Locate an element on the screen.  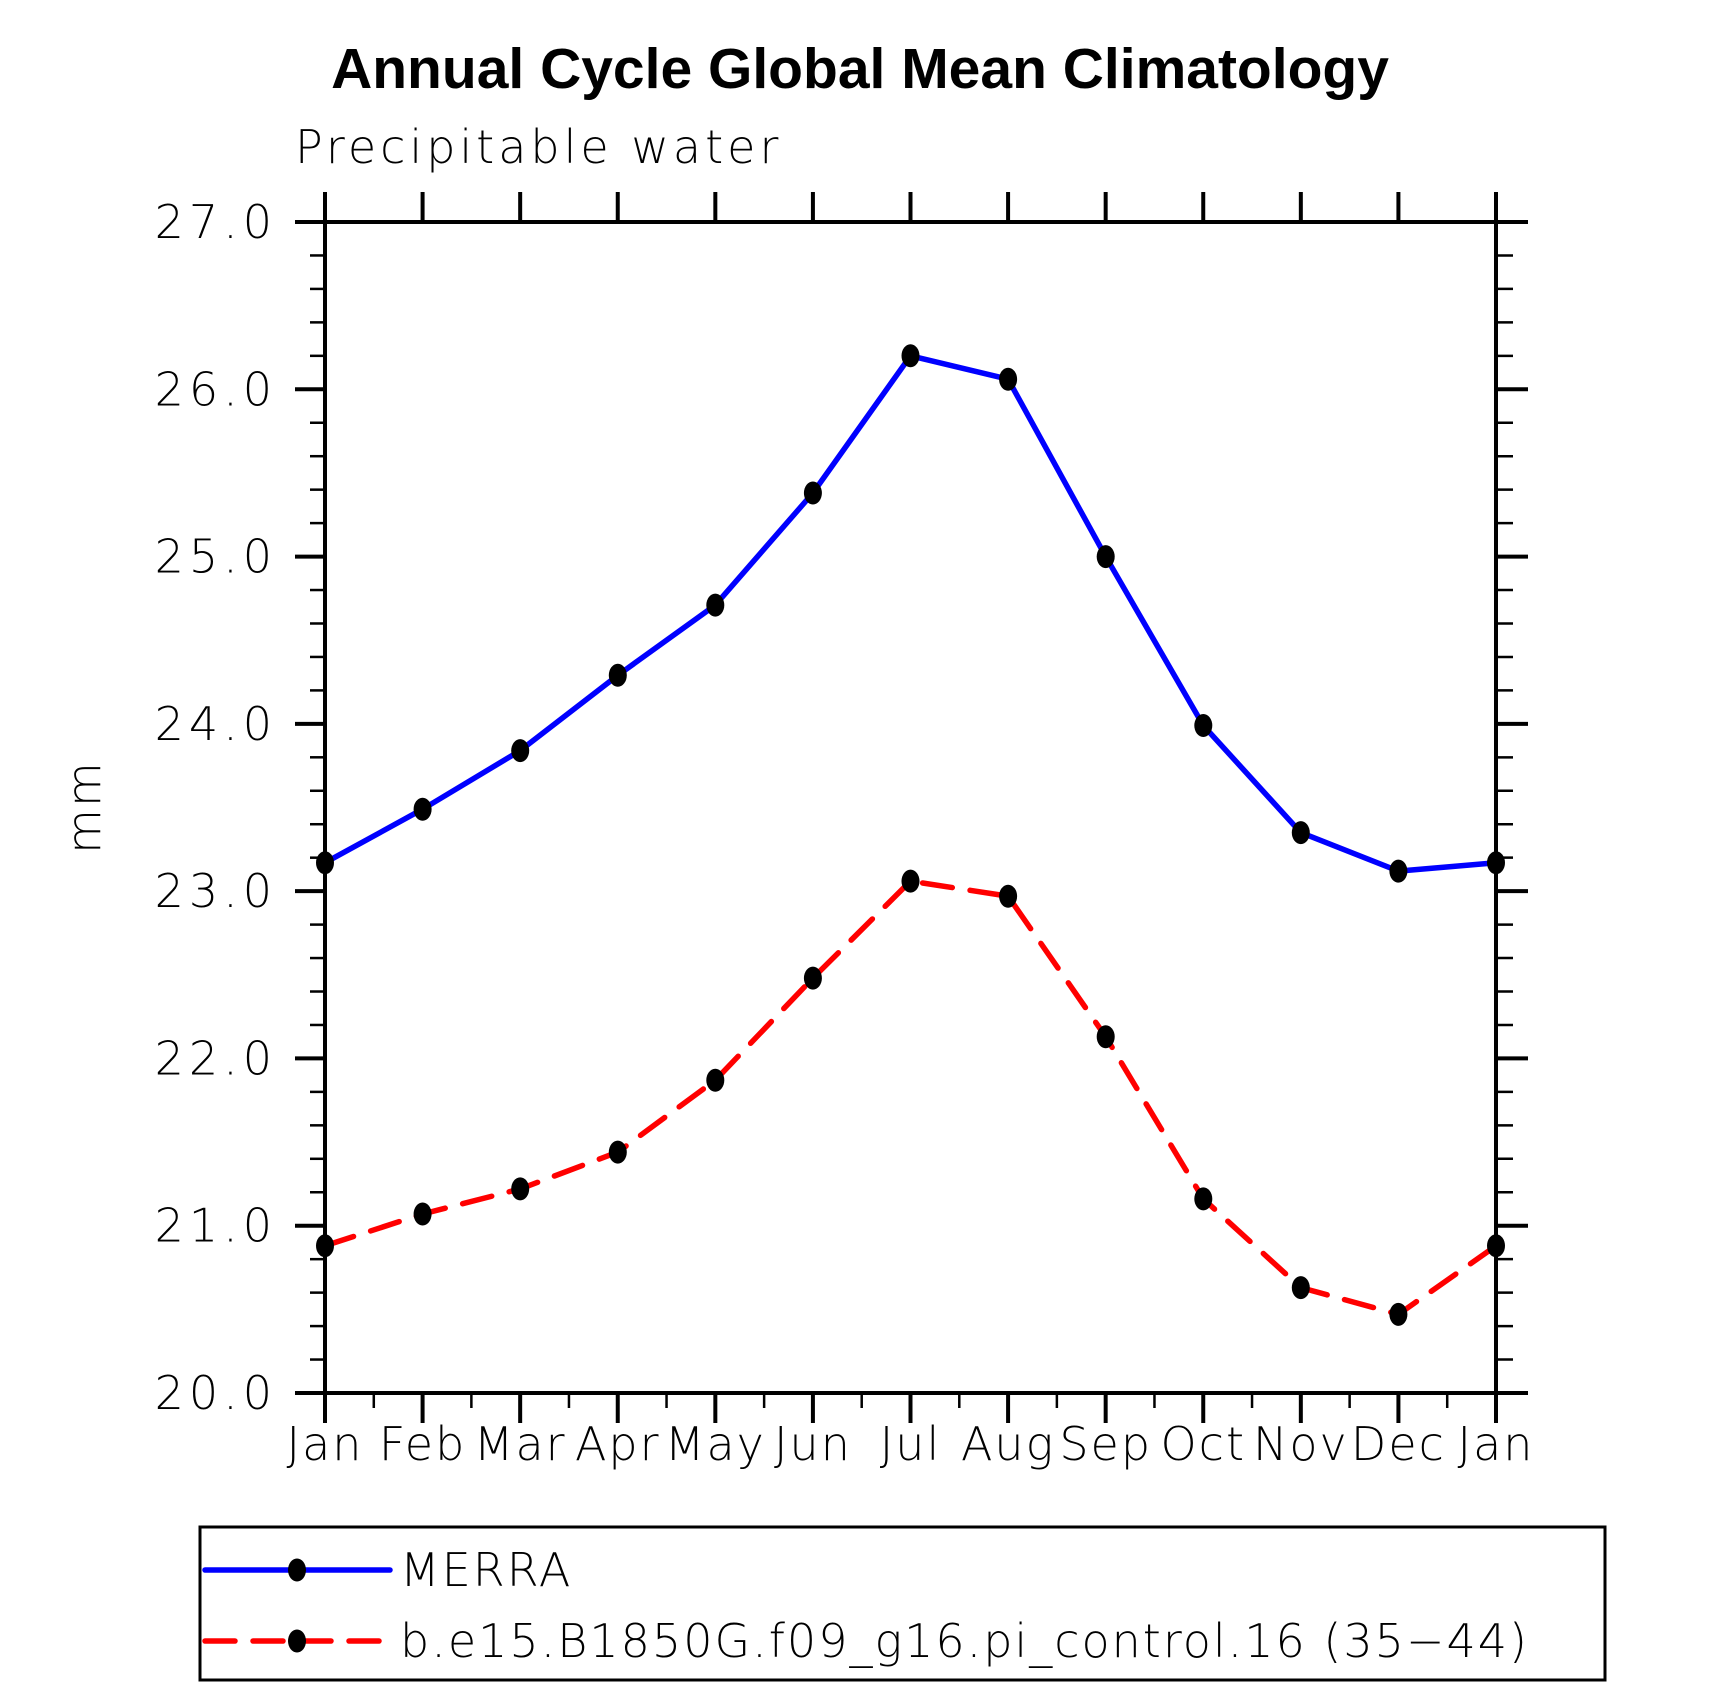
y-axis-label: mm is located at coordinates (84, 807).